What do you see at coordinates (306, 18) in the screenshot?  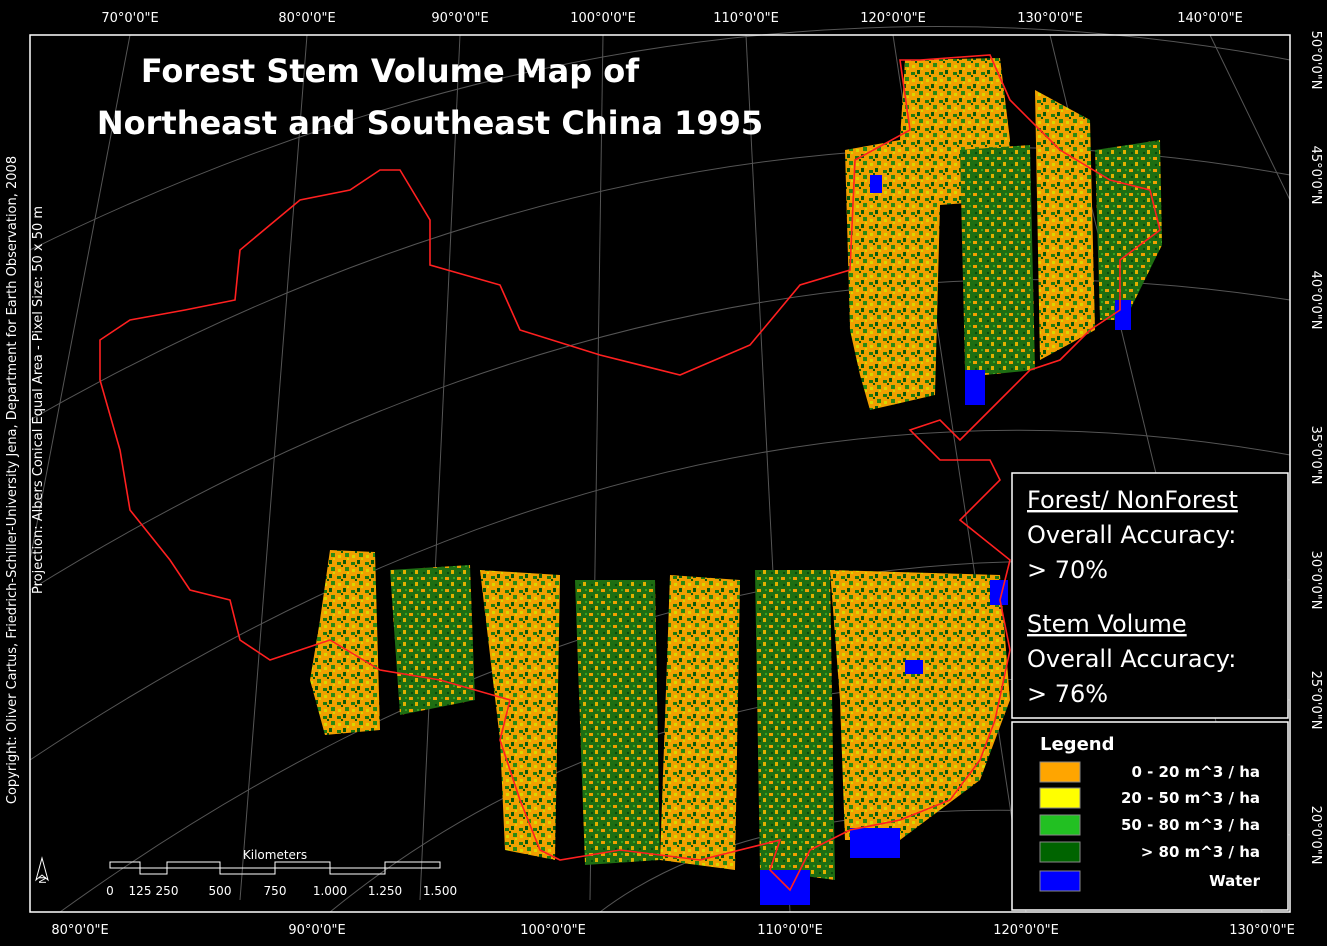 I see `top-label: 80°0'0"E` at bounding box center [306, 18].